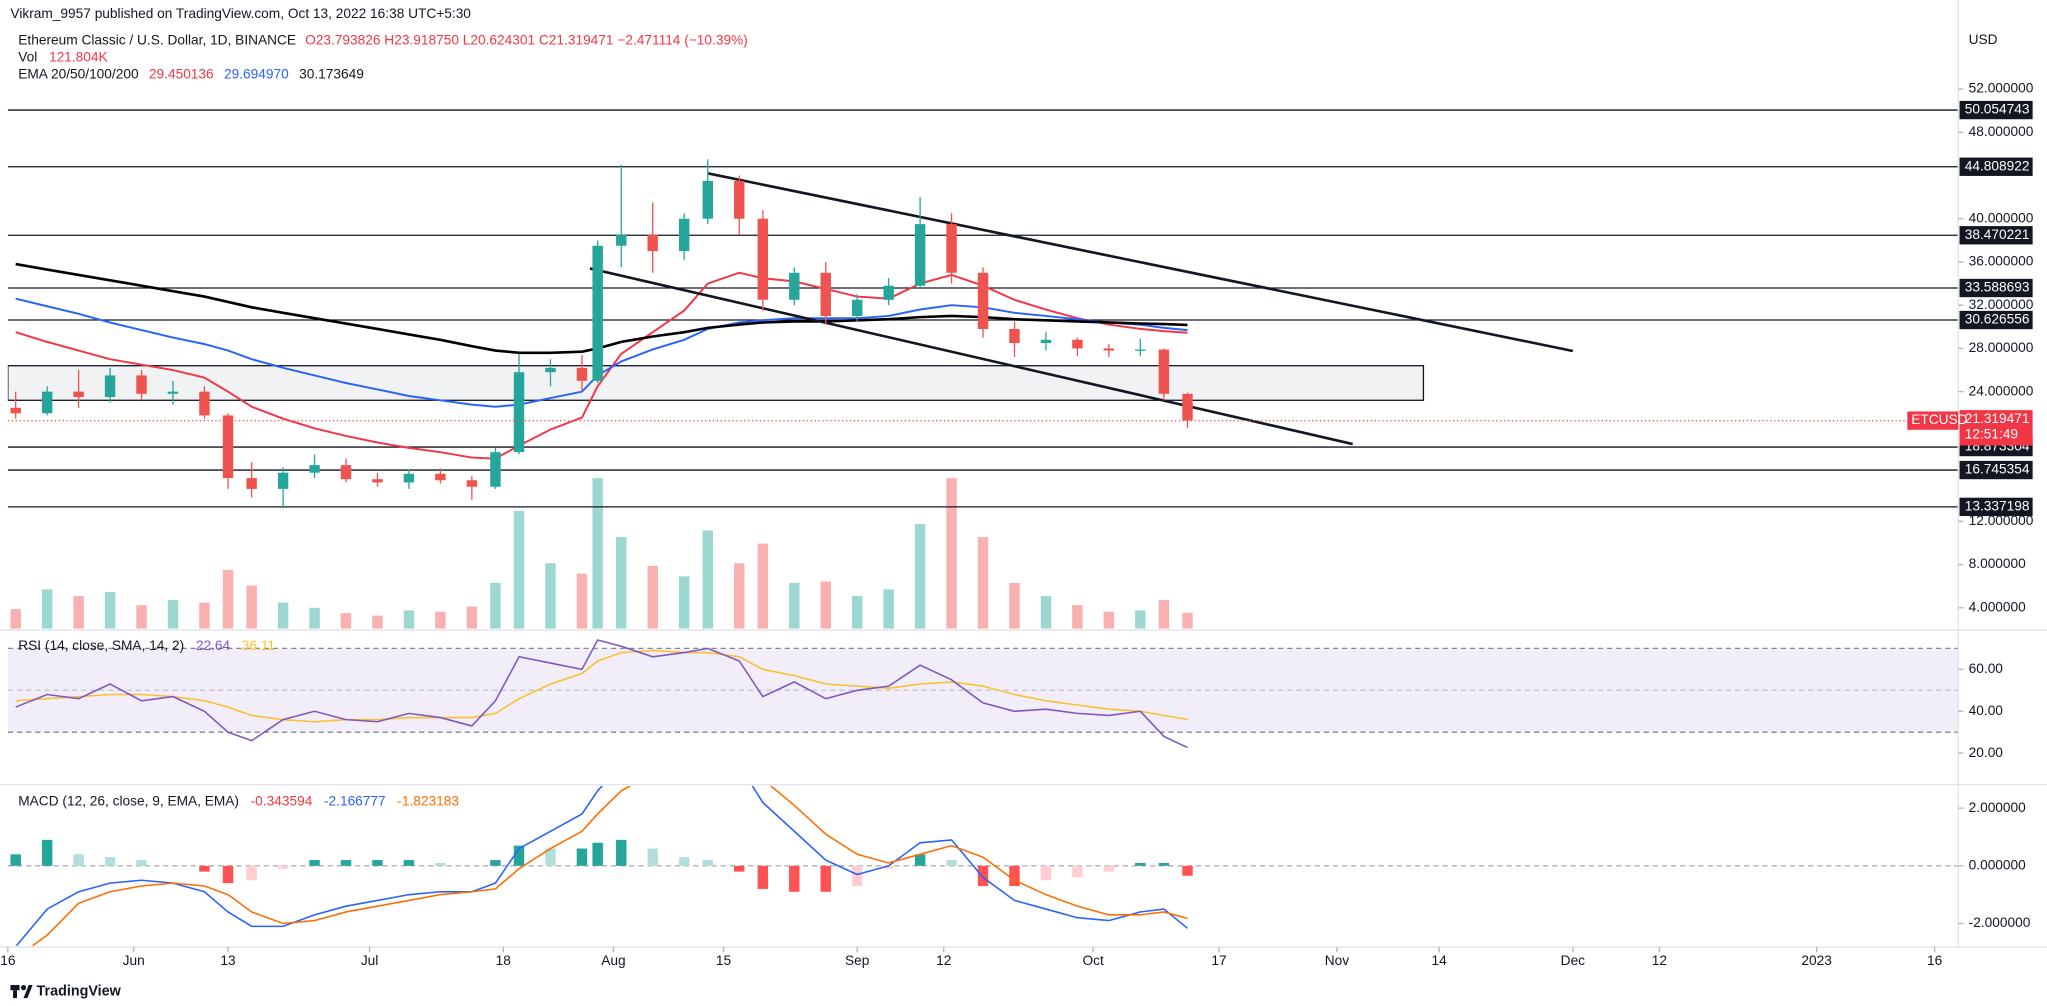 The image size is (2047, 1006). Describe the element at coordinates (1997, 563) in the screenshot. I see `y-tick-label: 8.000000` at that location.